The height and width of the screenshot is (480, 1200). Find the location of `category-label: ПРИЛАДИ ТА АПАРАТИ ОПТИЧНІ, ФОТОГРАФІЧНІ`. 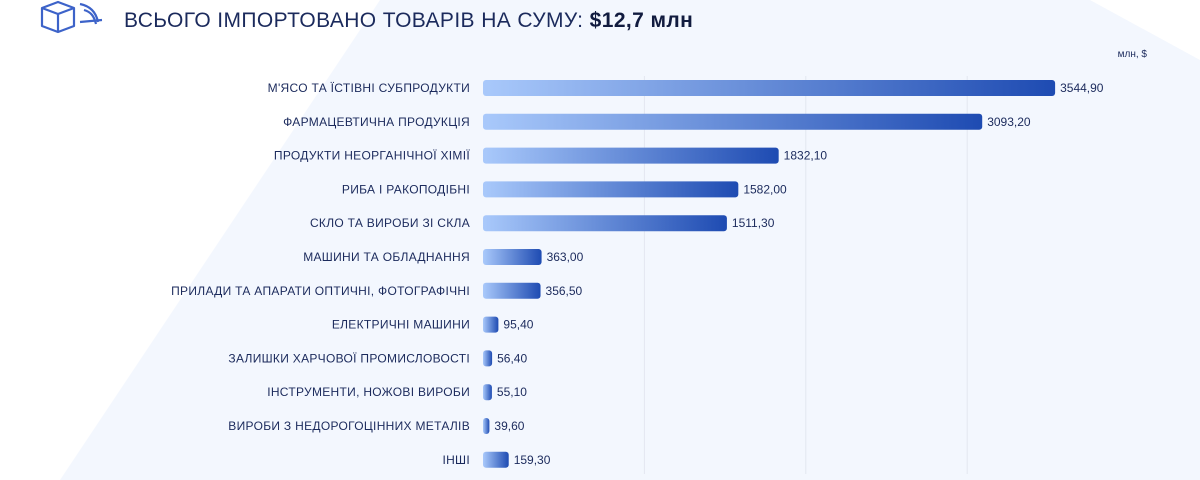

category-label: ПРИЛАДИ ТА АПАРАТИ ОПТИЧНІ, ФОТОГРАФІЧНІ is located at coordinates (320, 291).